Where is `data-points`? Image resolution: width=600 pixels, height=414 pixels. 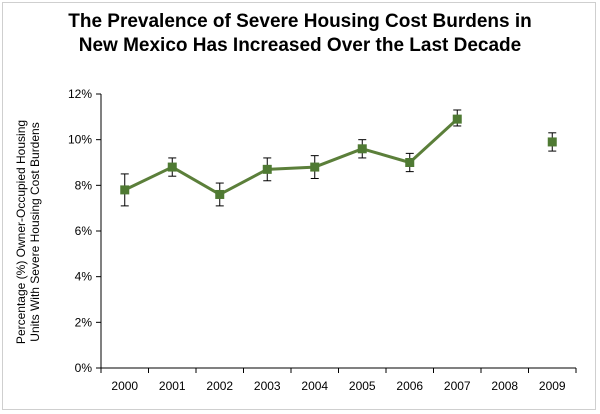 data-points is located at coordinates (338, 156).